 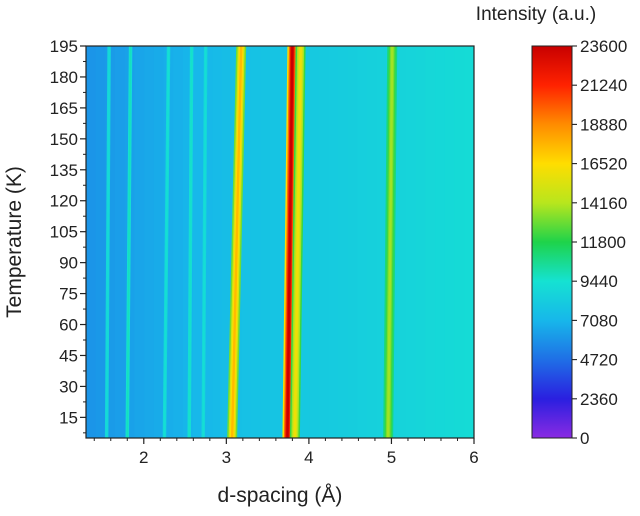 What do you see at coordinates (64, 139) in the screenshot?
I see `y-tick-label: 150` at bounding box center [64, 139].